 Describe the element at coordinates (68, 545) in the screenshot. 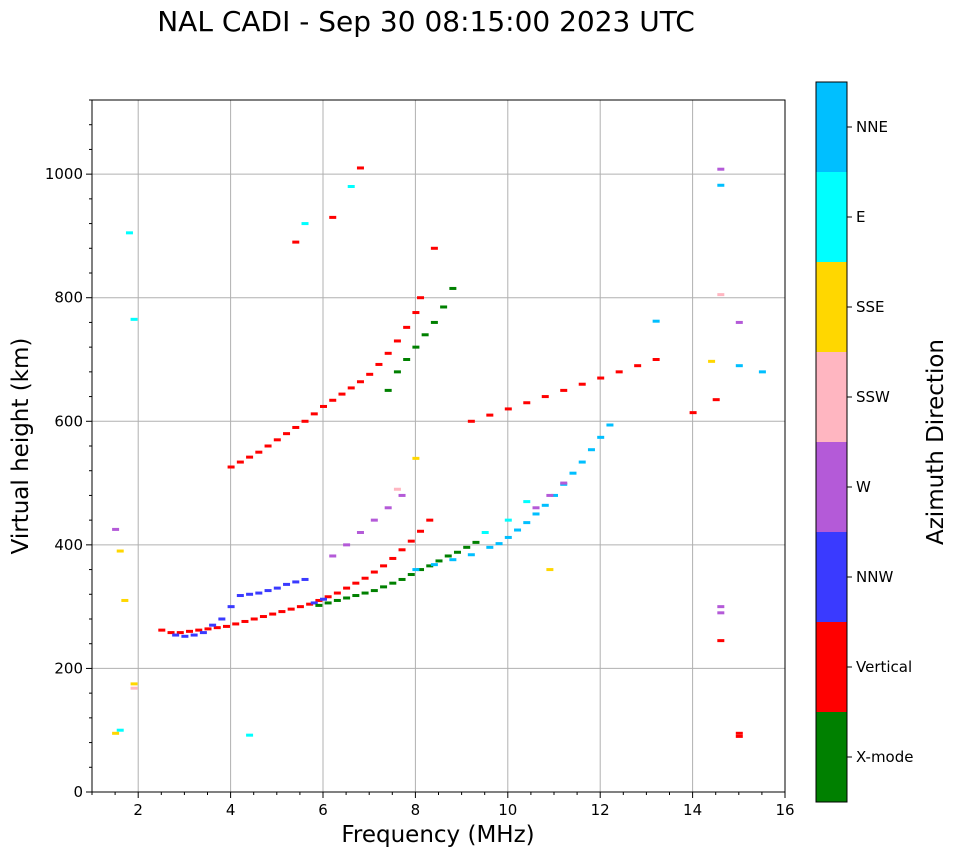

I see `y-tick-label: 400` at that location.